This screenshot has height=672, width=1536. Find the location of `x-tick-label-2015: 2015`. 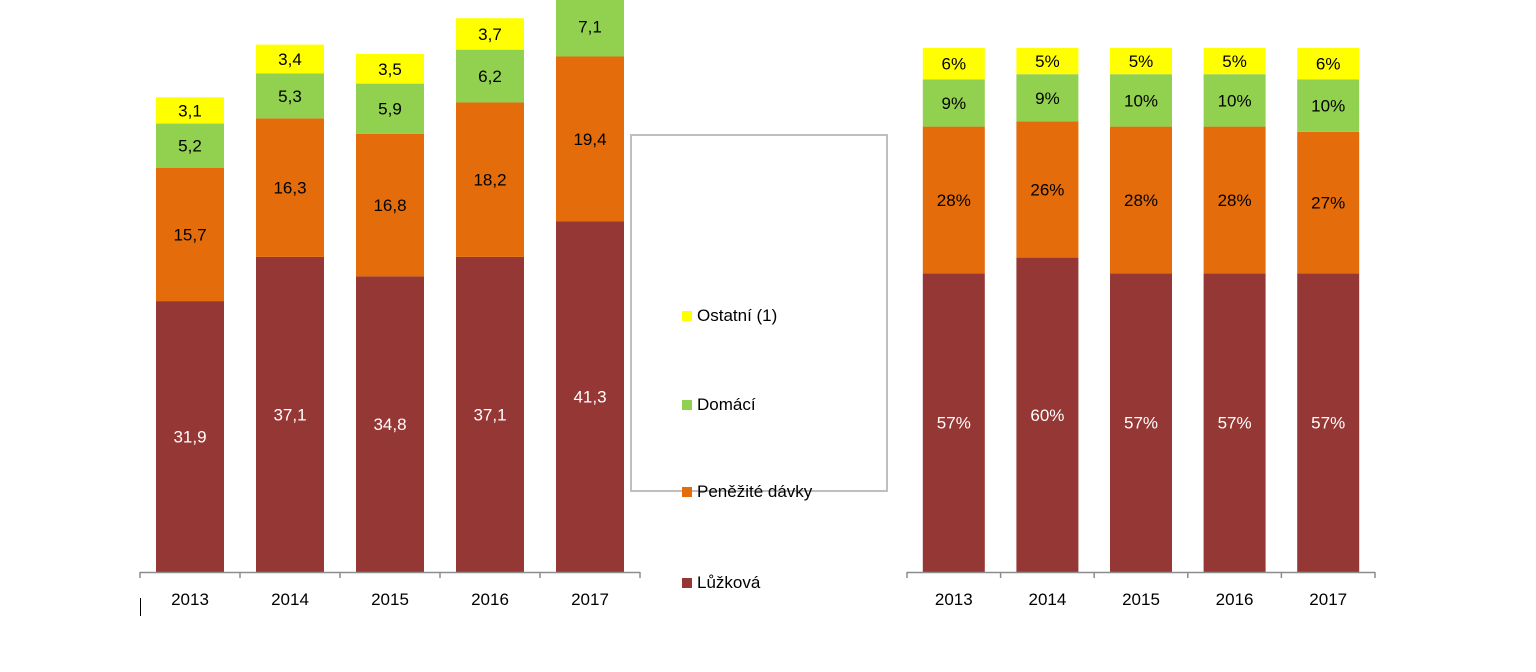

x-tick-label-2015: 2015 is located at coordinates (390, 599).